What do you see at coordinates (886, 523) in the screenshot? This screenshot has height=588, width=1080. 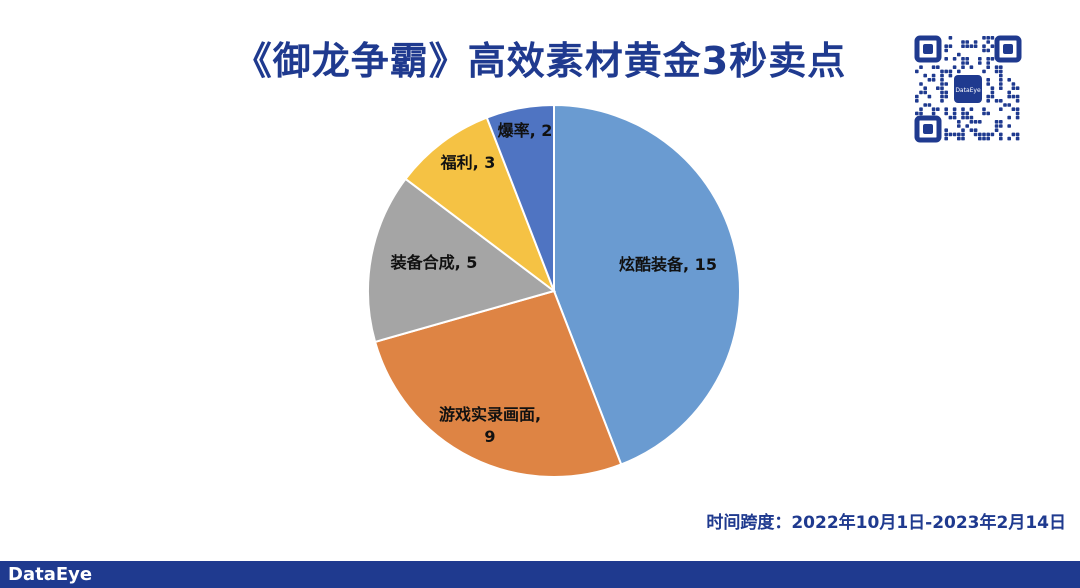 I see `date-range: 时间跨度：2022年10月1日-2023年2月14日` at bounding box center [886, 523].